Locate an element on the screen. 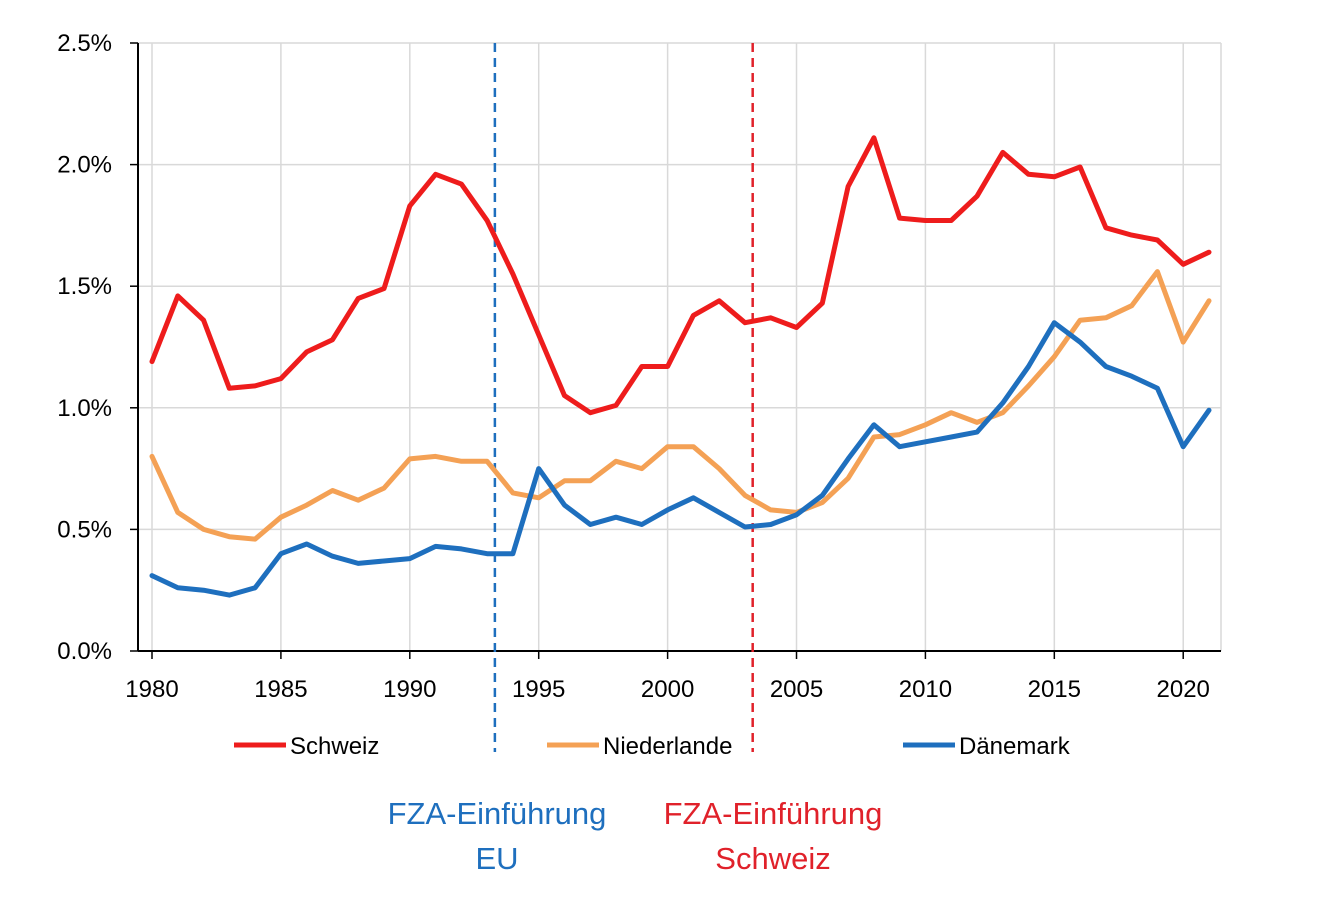 This screenshot has width=1327, height=901. x-tick-label: 1990 is located at coordinates (409, 689).